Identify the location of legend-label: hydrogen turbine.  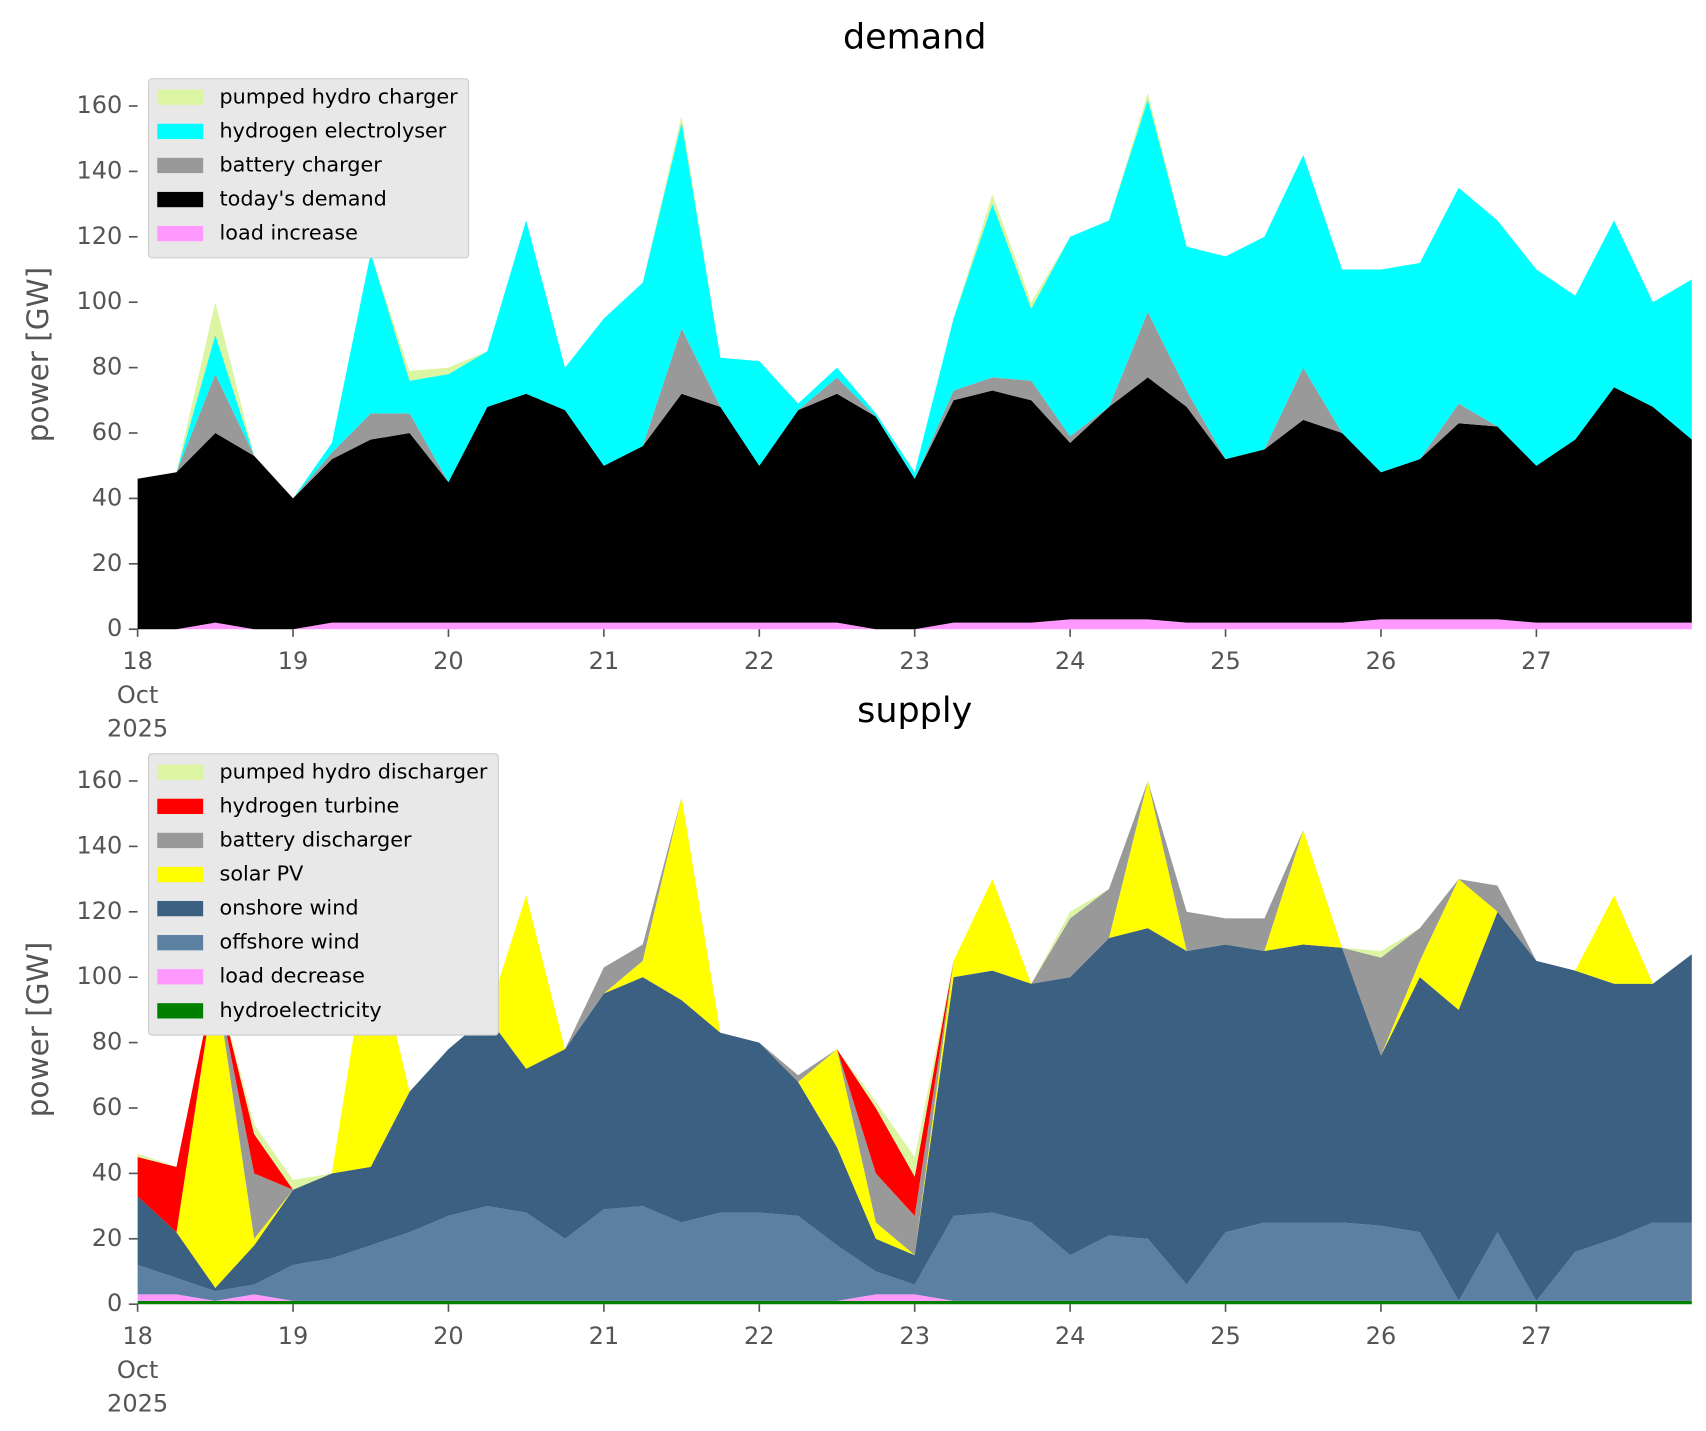
(310, 805).